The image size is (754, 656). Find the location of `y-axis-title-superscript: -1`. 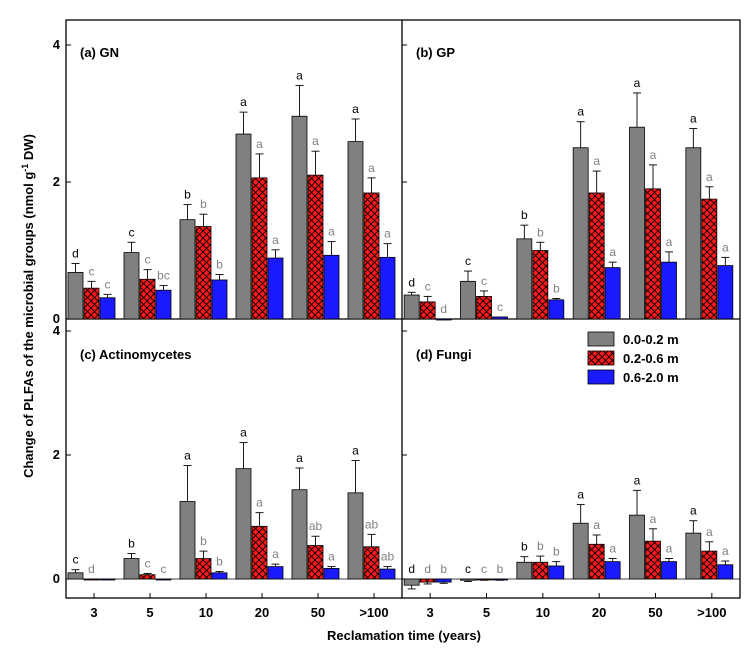

y-axis-title-superscript: -1 is located at coordinates (25, 168).